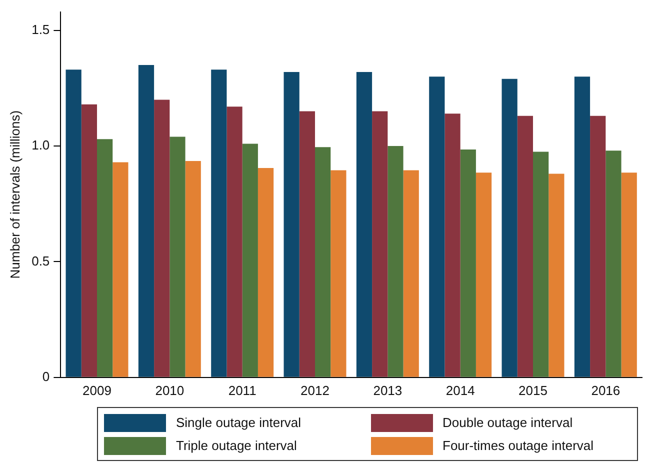 This screenshot has width=650, height=464. Describe the element at coordinates (97, 390) in the screenshot. I see `x-tick-label: 2009` at that location.